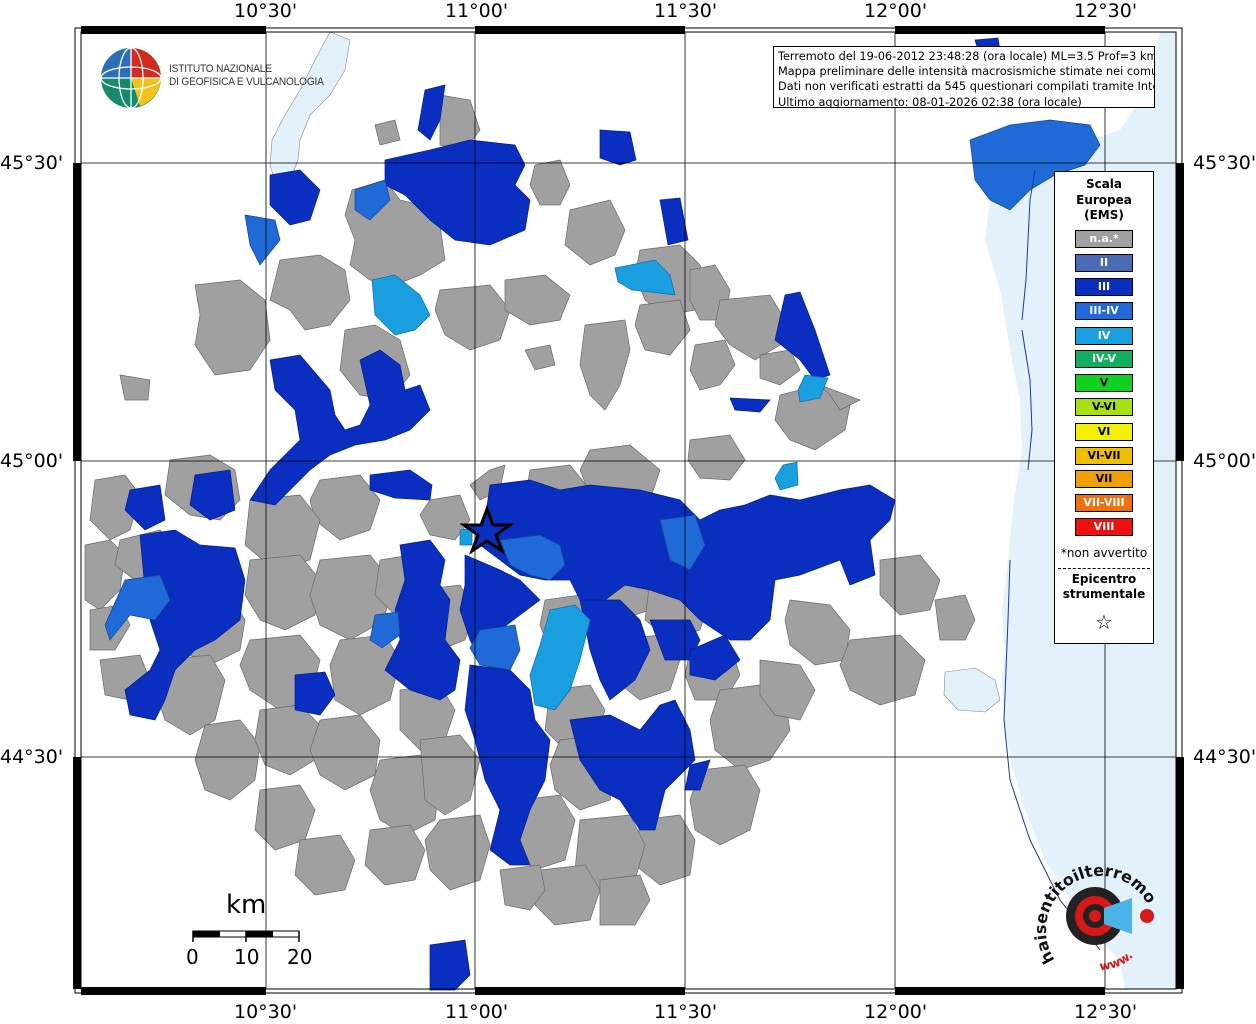 The height and width of the screenshot is (1024, 1256). Describe the element at coordinates (1104, 263) in the screenshot. I see `legend-class-II: II` at that location.